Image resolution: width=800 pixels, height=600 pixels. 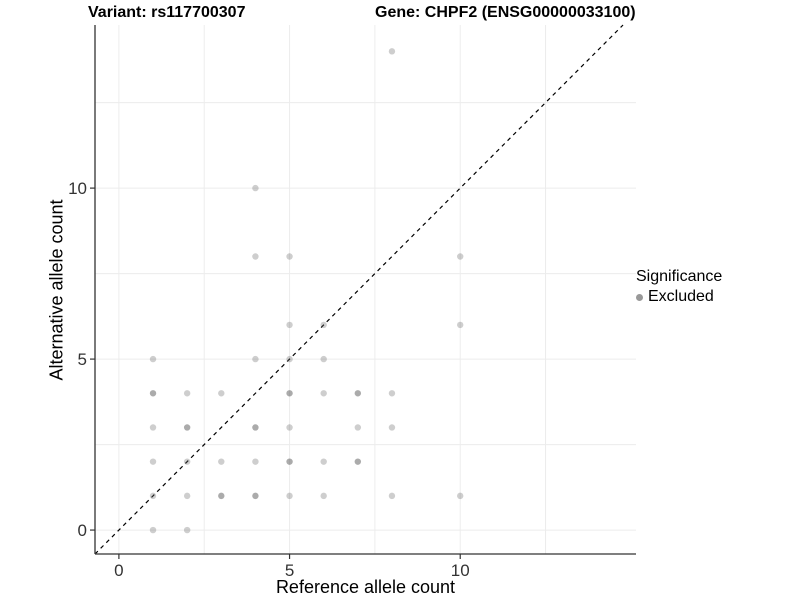 What do you see at coordinates (679, 276) in the screenshot?
I see `legend-title: Significance` at bounding box center [679, 276].